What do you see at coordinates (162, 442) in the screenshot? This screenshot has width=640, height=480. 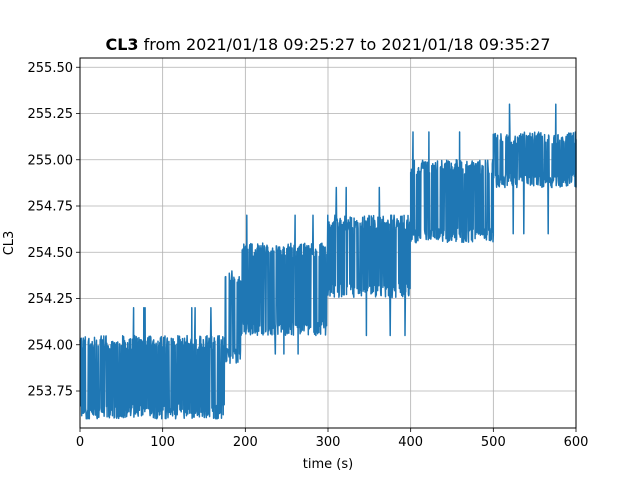 I see `x-tick-label: 100` at bounding box center [162, 442].